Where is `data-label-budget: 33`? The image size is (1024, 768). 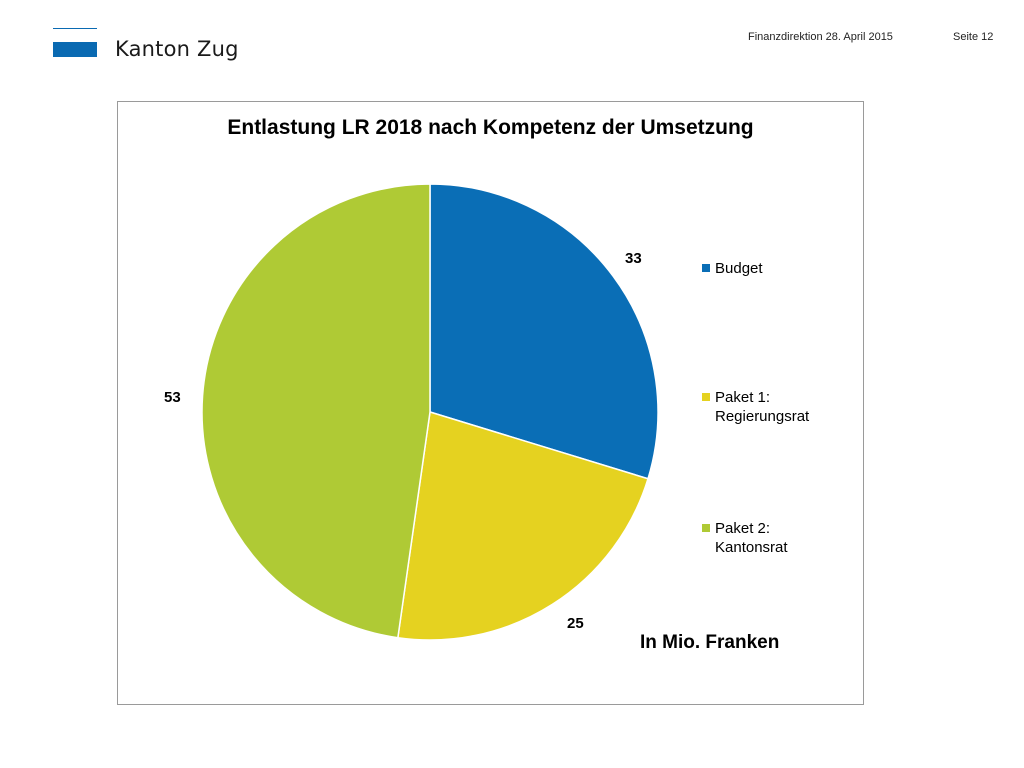
data-label-budget: 33 is located at coordinates (633, 258).